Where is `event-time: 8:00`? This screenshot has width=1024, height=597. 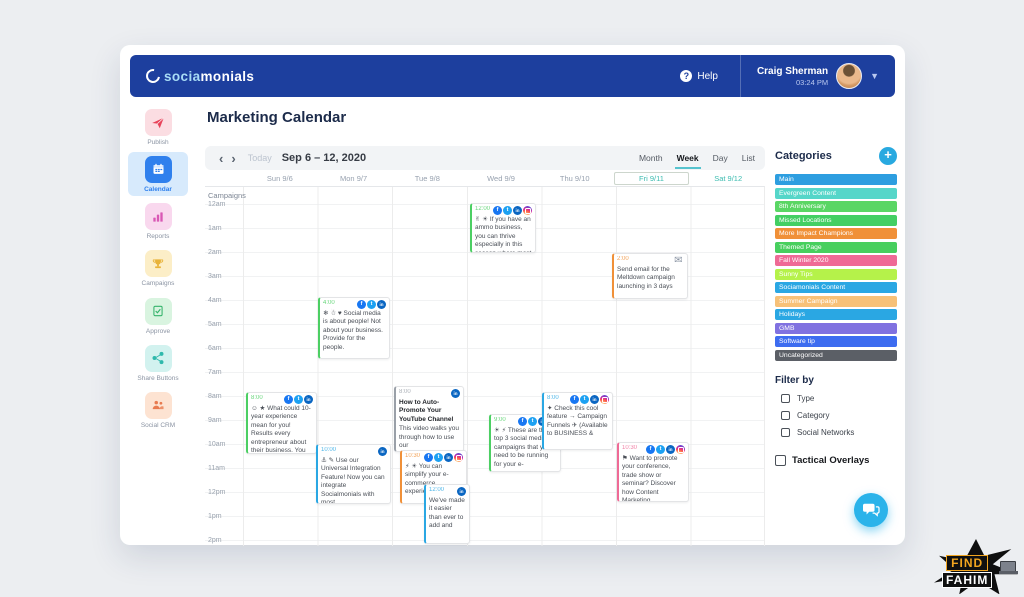 event-time: 8:00 is located at coordinates (257, 398).